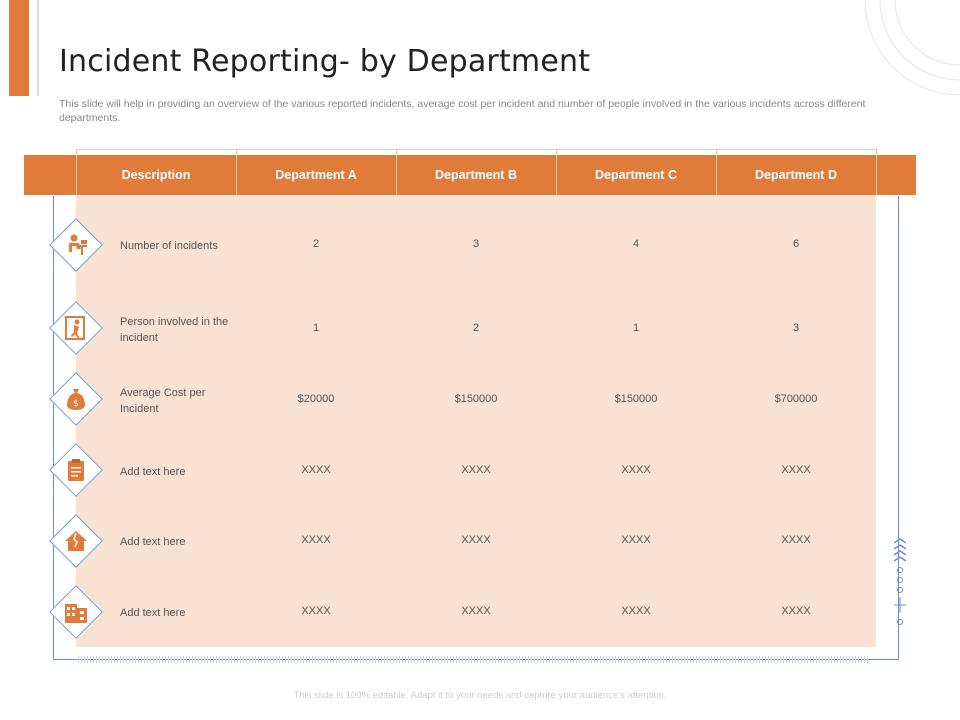 Image resolution: width=960 pixels, height=720 pixels. I want to click on broken-house-icon, so click(76, 541).